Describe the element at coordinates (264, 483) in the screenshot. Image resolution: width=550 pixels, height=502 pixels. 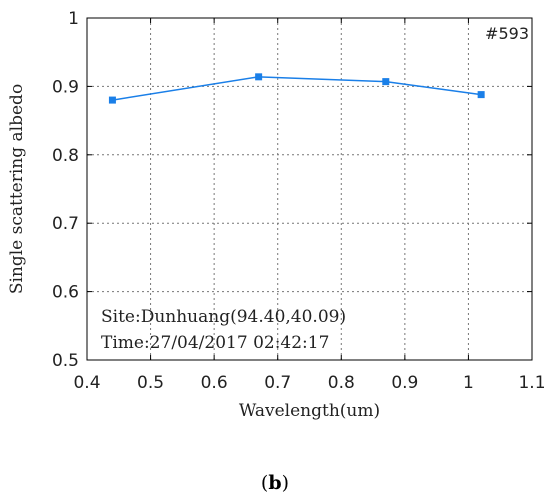
I see `panel-open: (` at that location.